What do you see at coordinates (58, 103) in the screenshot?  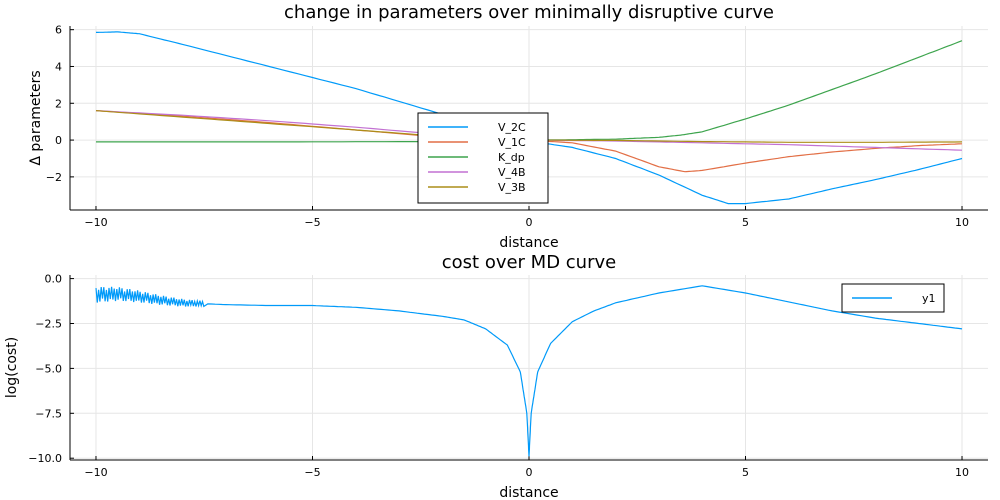 I see `y-tick-label: 2` at bounding box center [58, 103].